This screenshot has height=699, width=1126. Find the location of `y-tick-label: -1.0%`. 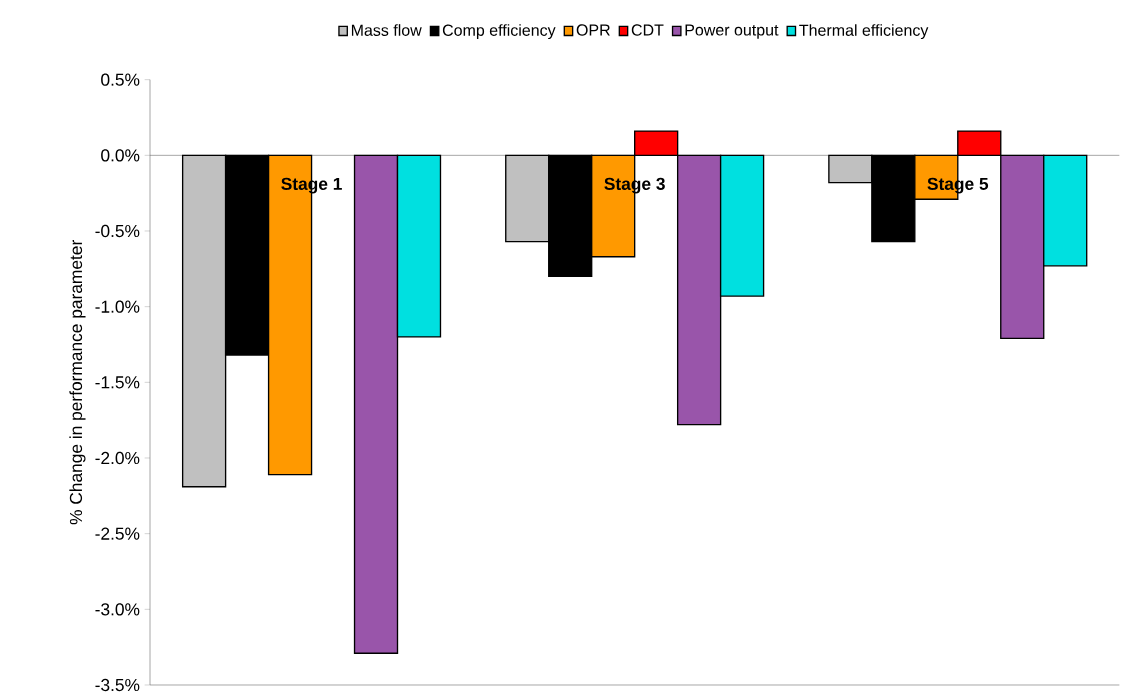

y-tick-label: -1.0% is located at coordinates (117, 306).